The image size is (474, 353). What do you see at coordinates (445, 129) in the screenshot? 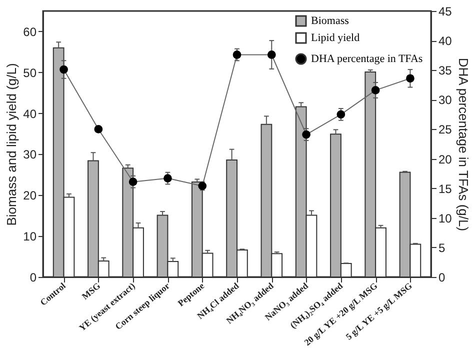
I see `y2-tick-label: 25` at bounding box center [445, 129].